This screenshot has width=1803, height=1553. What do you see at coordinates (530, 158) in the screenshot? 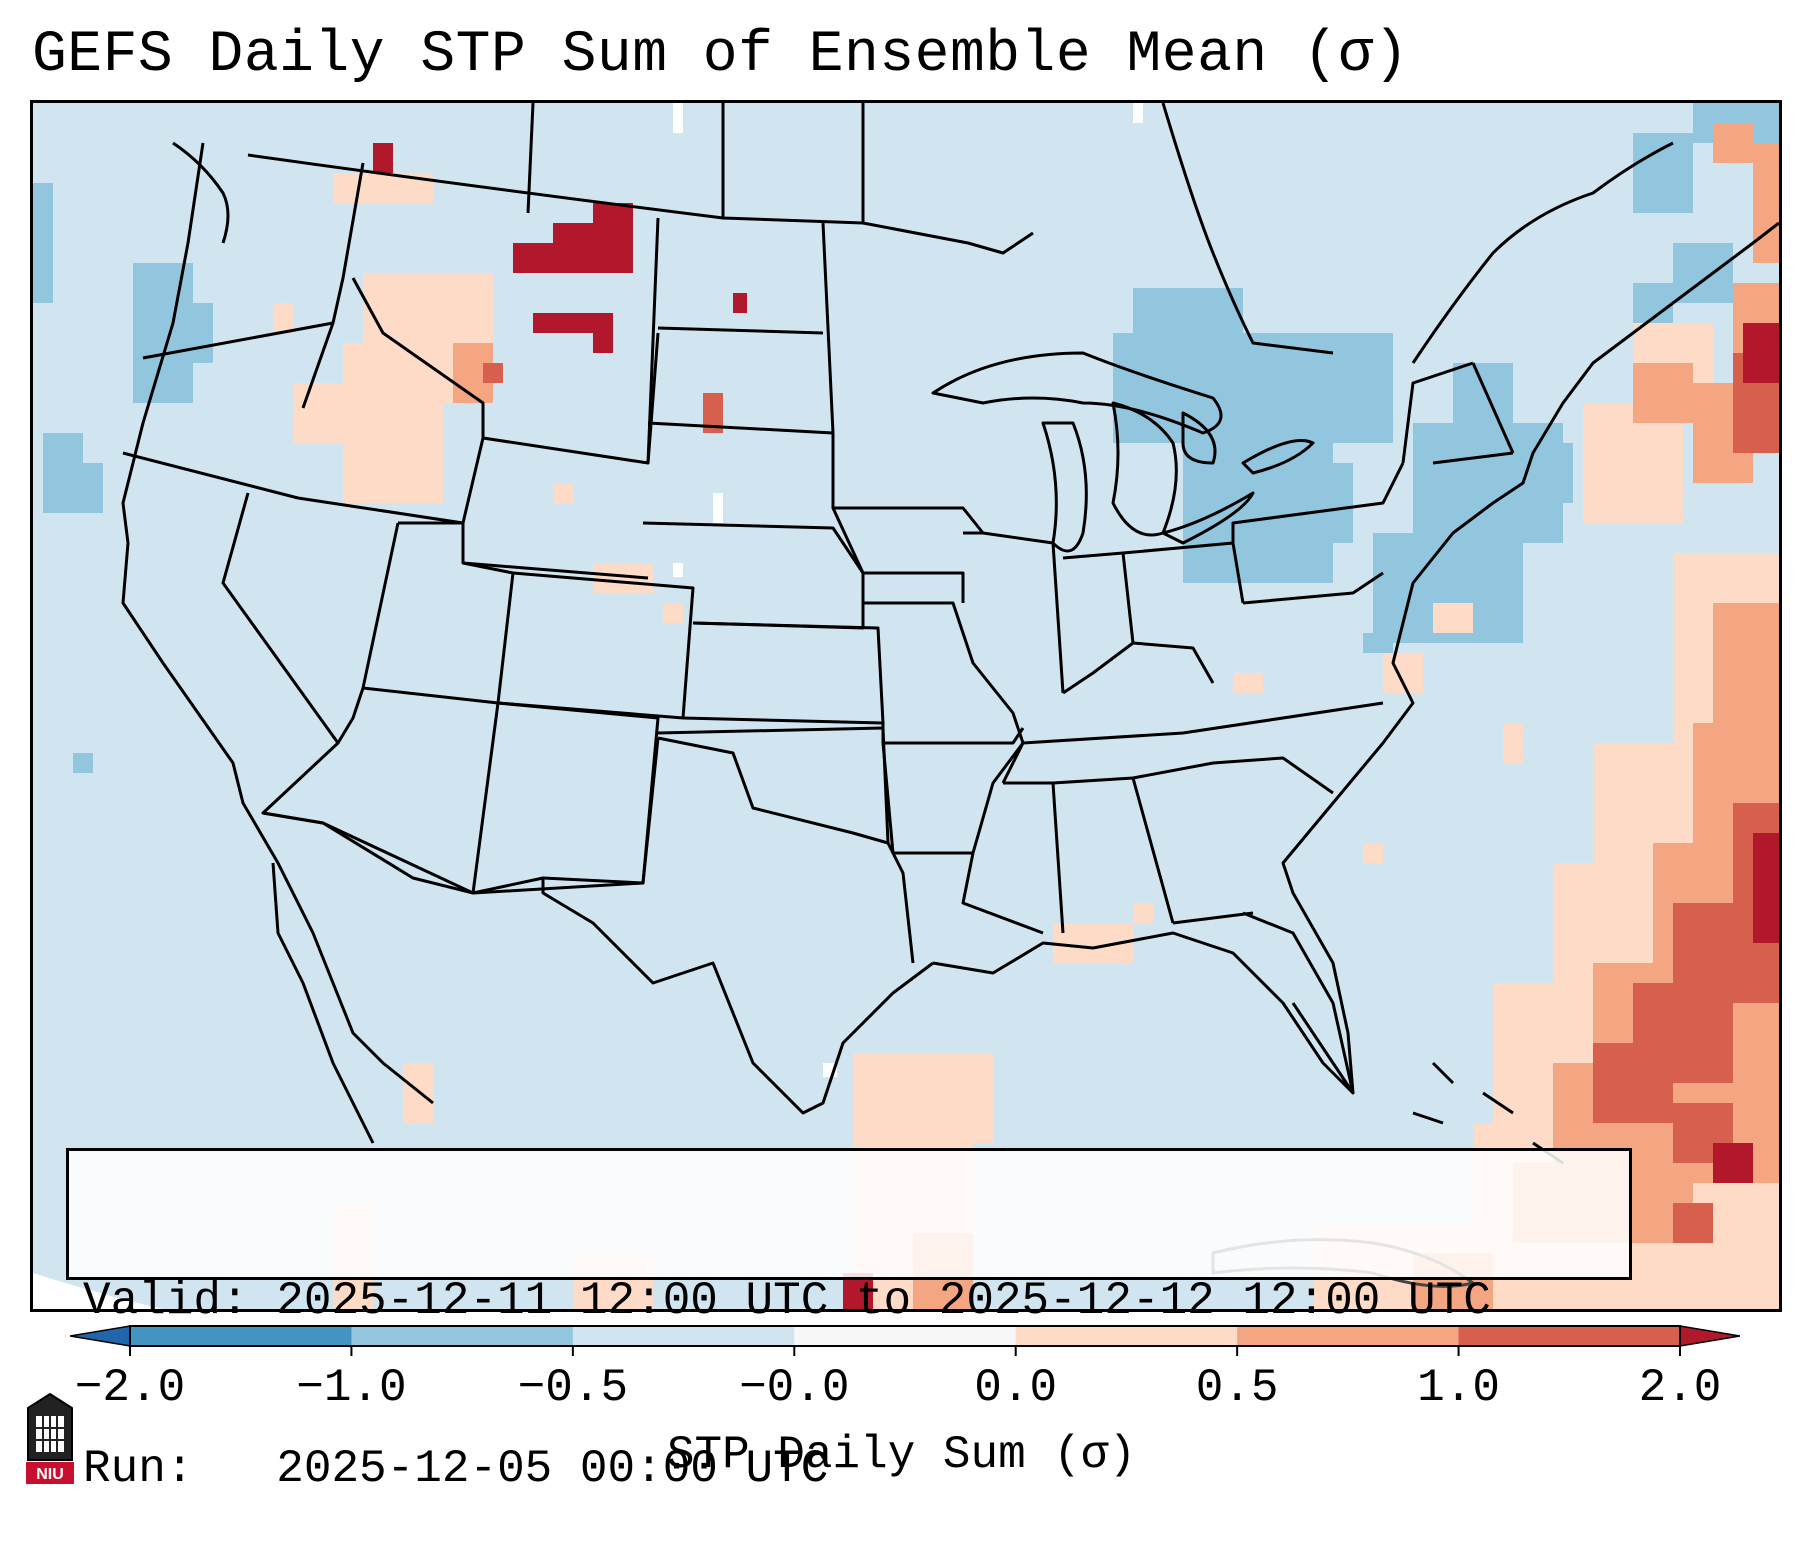
I see `alberta-sask-line` at bounding box center [530, 158].